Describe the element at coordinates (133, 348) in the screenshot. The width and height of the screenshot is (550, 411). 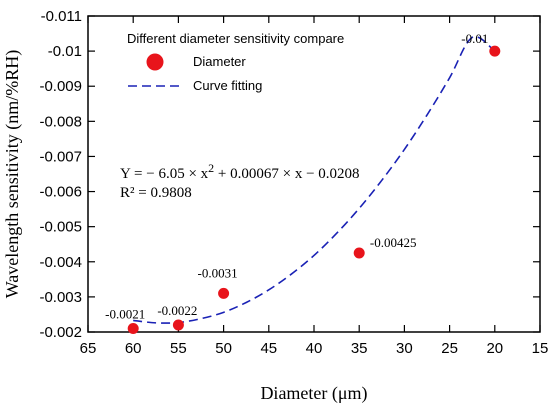
I see `x-tick-label: 60` at that location.